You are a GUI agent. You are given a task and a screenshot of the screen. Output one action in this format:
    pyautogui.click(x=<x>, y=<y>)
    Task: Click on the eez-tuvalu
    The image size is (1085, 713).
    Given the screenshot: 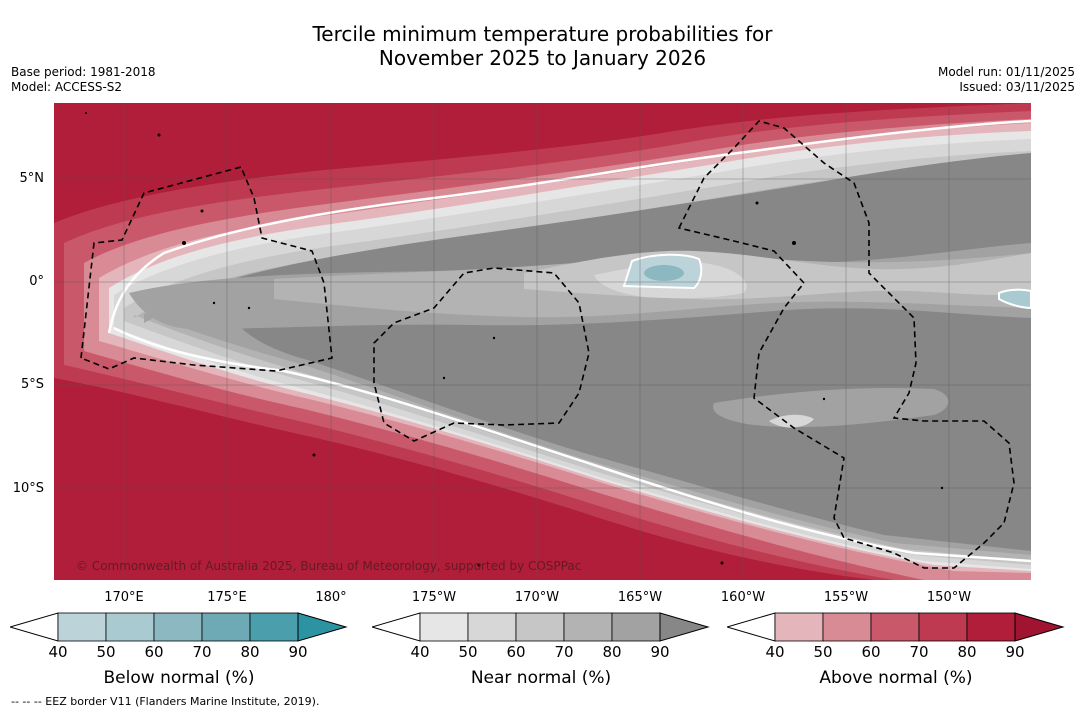 What is the action you would take?
    pyautogui.click(x=206, y=269)
    